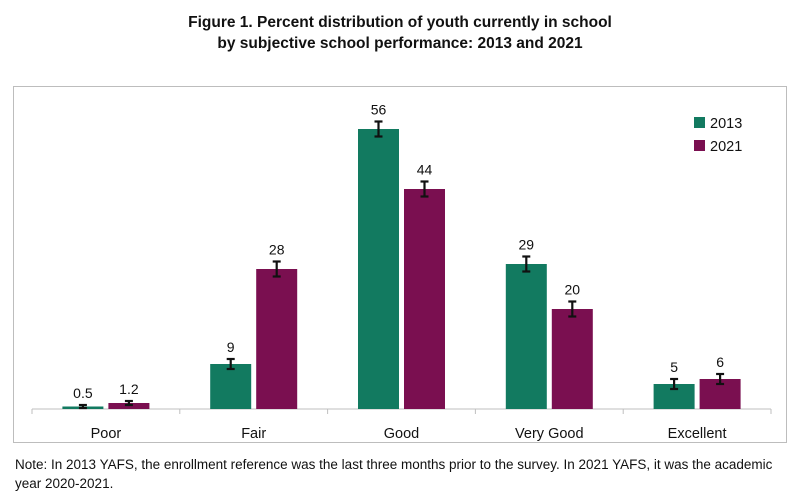 Image resolution: width=800 pixels, height=504 pixels. What do you see at coordinates (527, 245) in the screenshot?
I see `data-label: 29` at bounding box center [527, 245].